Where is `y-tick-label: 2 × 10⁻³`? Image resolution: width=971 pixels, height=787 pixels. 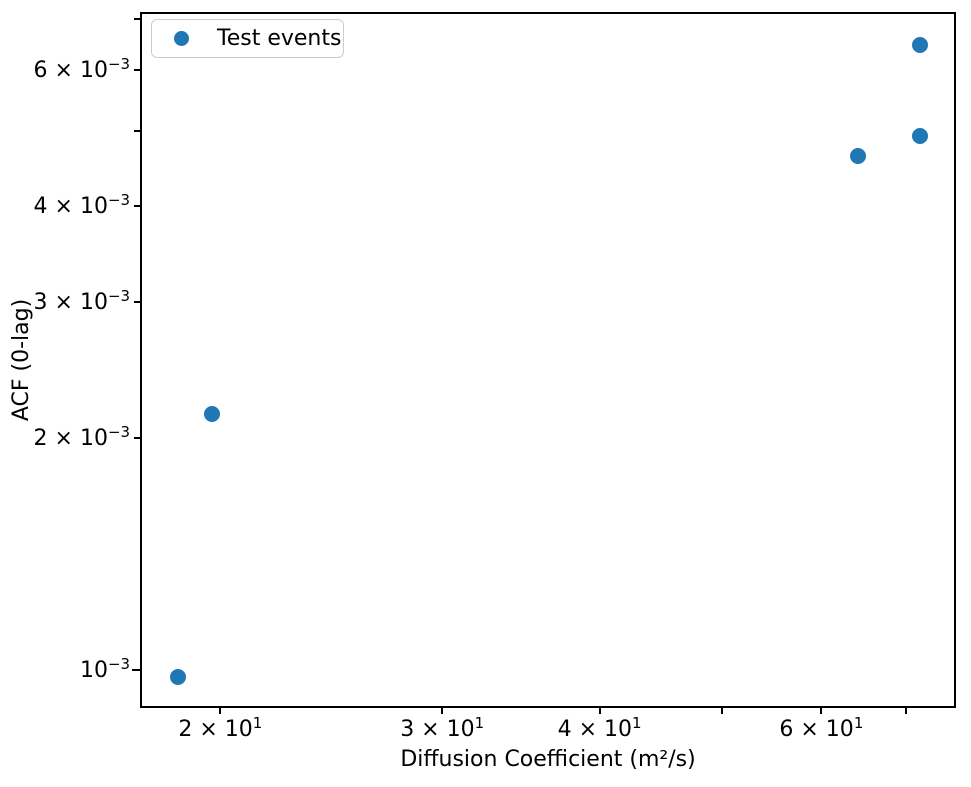
y-tick-label: 2 × 10⁻³ is located at coordinates (81, 437).